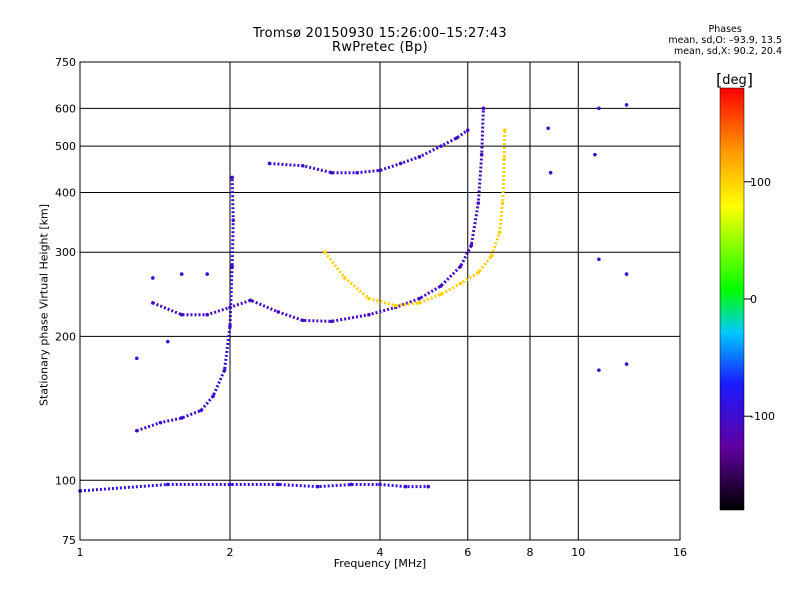 This screenshot has height=600, width=800. What do you see at coordinates (727, 51) in the screenshot?
I see `phase-stats-x: mean, sd,X: 90.2, 20.4` at bounding box center [727, 51].